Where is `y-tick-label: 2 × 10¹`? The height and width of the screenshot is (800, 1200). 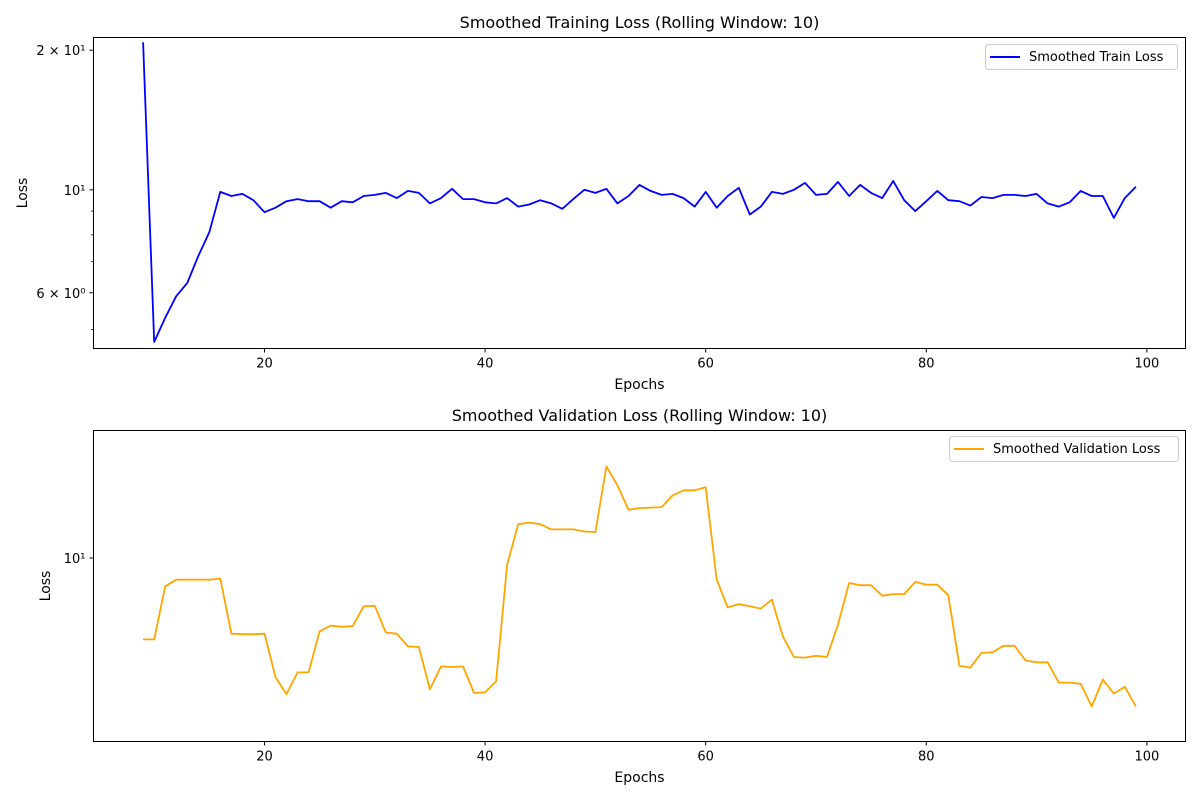
y-tick-label: 2 × 10¹ is located at coordinates (60, 51).